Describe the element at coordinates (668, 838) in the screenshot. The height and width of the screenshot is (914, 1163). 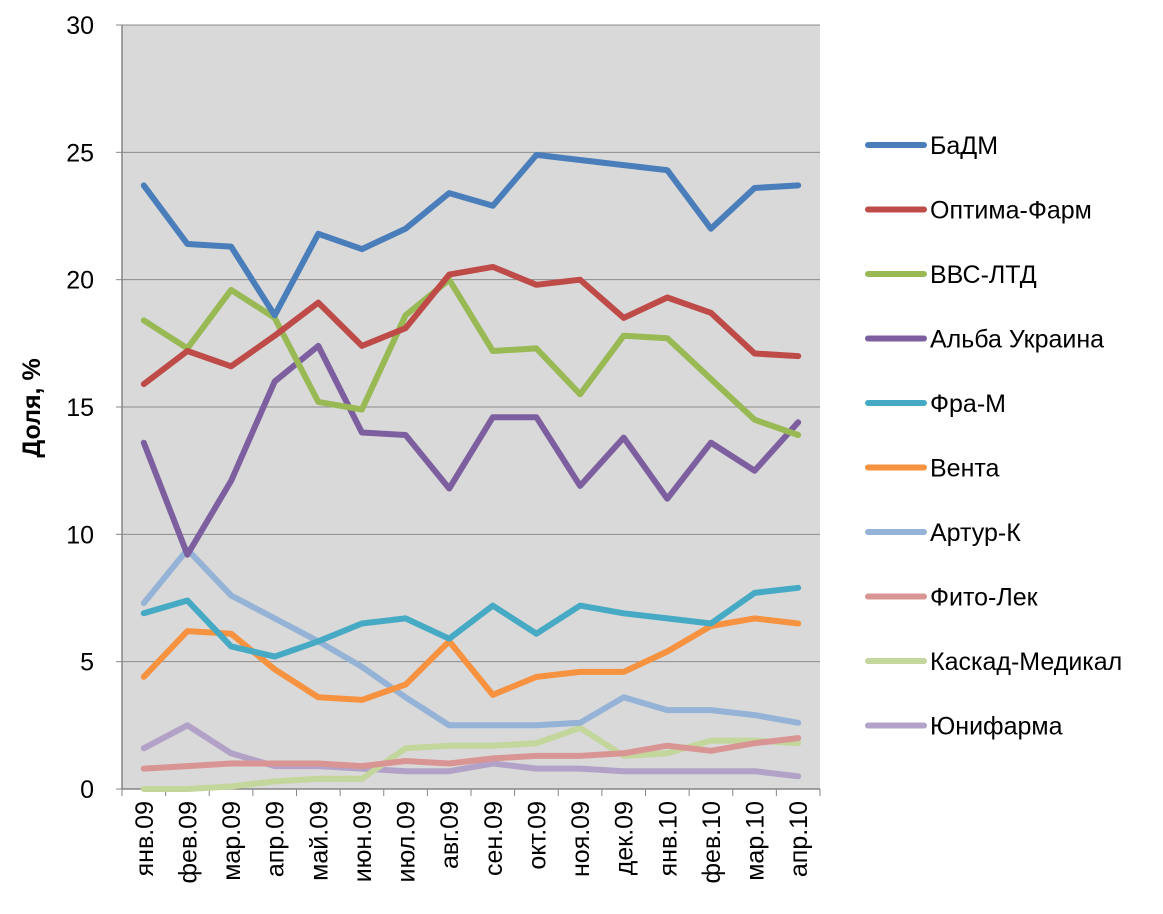
I see `x-tick-label-12: янв.10` at that location.